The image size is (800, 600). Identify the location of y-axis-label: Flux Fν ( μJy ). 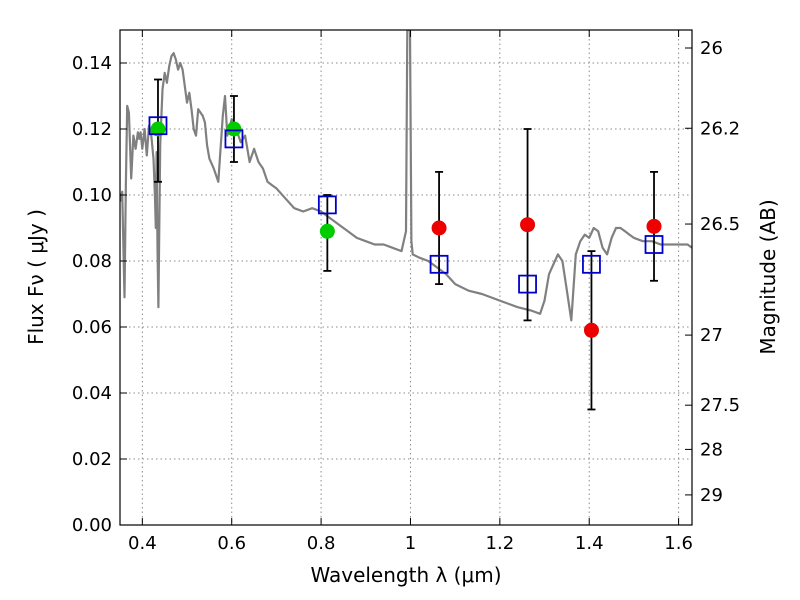
(36, 277).